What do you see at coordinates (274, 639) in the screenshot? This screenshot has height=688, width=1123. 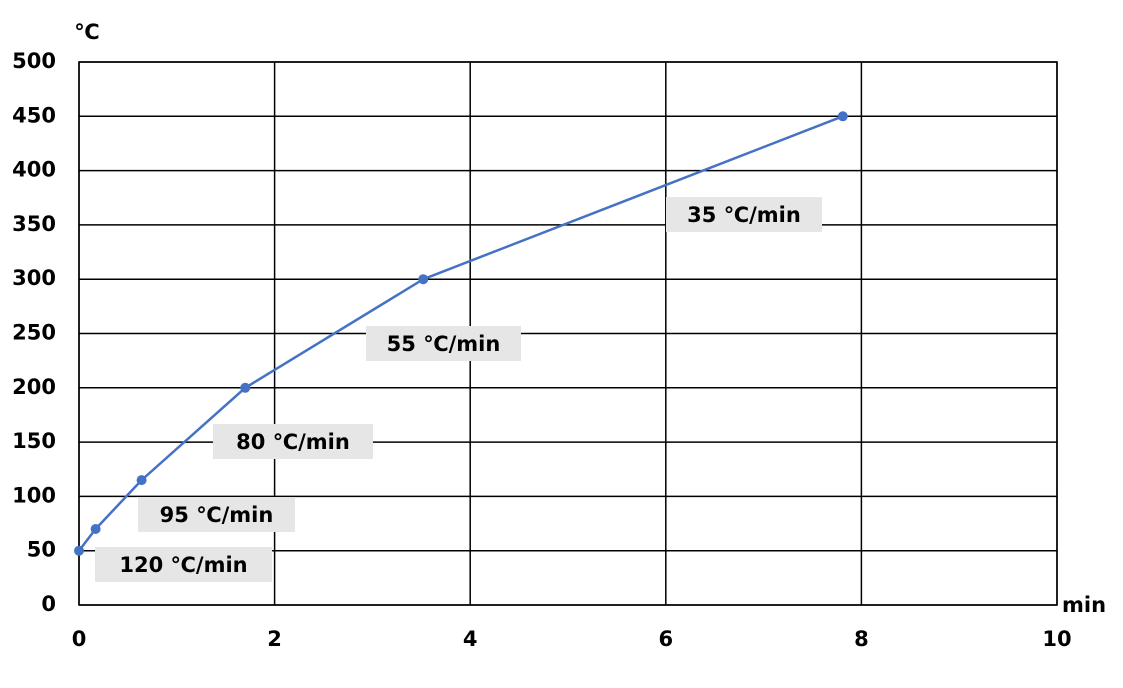 I see `x-tick-label: 2` at bounding box center [274, 639].